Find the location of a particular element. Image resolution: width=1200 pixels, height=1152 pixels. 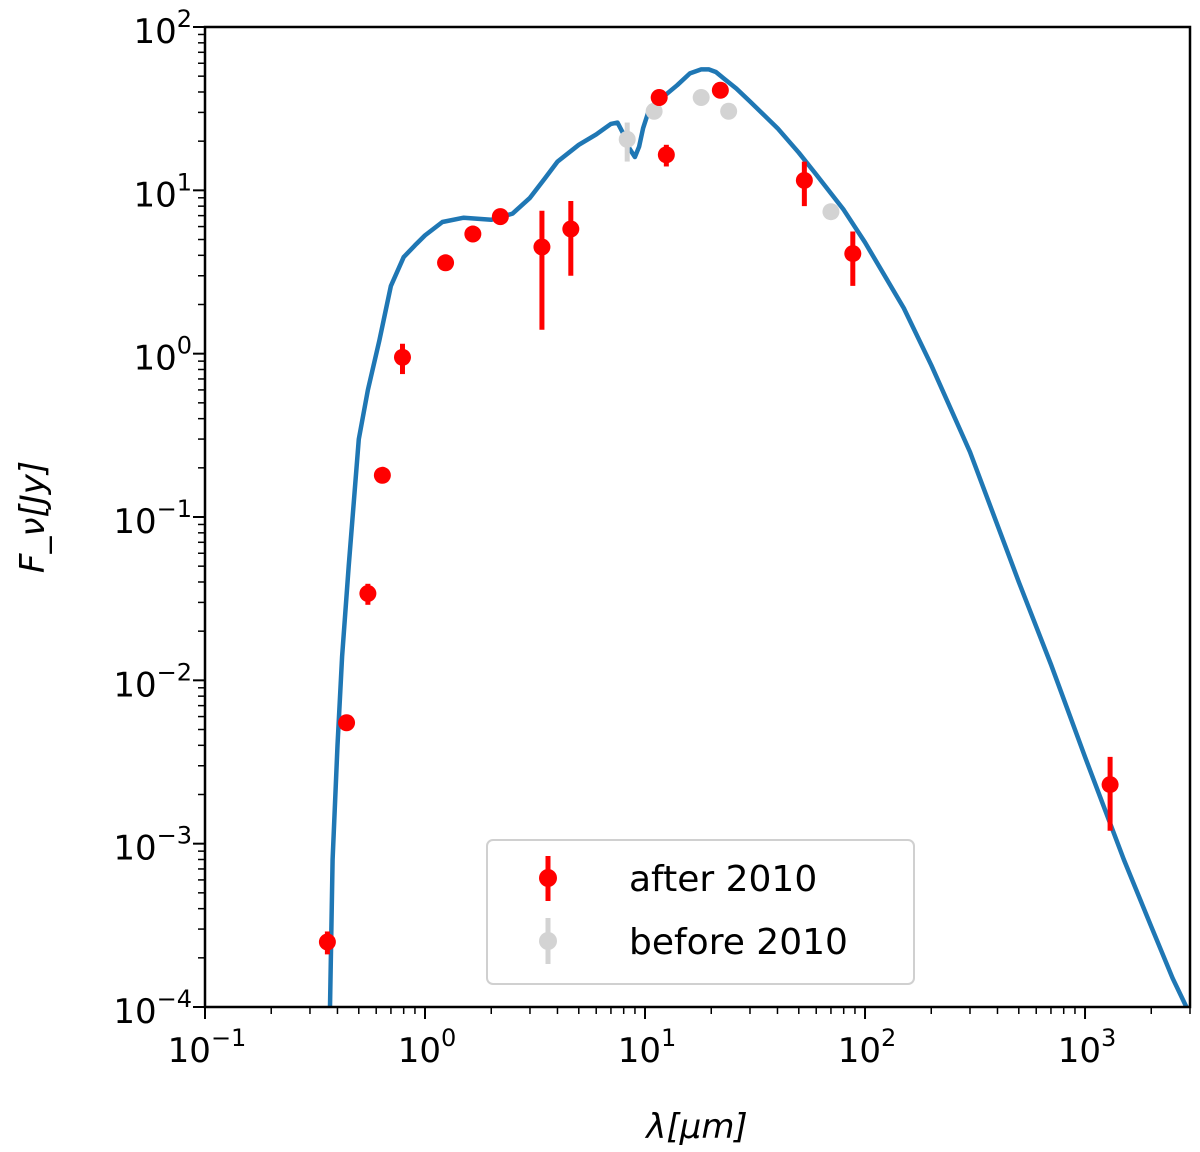

y-tick-label: 10⁻⁴ is located at coordinates (152, 1008).